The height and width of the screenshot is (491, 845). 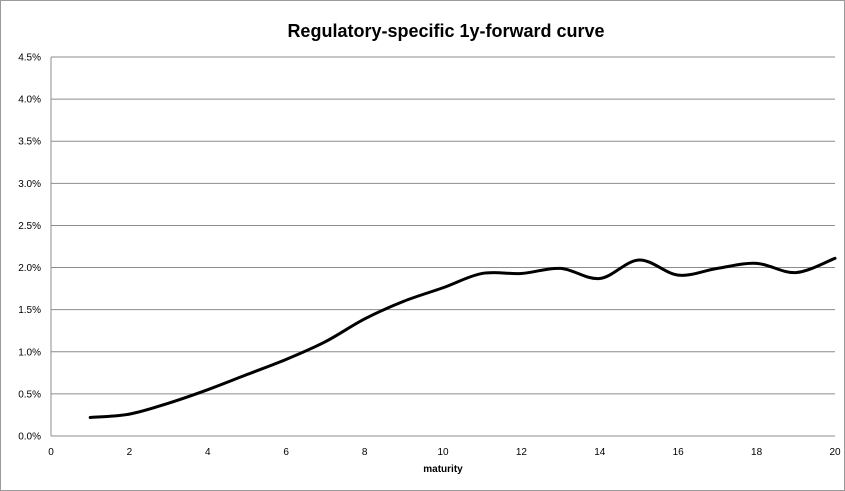 What do you see at coordinates (29, 100) in the screenshot?
I see `y-tick-label: 4.0%` at bounding box center [29, 100].